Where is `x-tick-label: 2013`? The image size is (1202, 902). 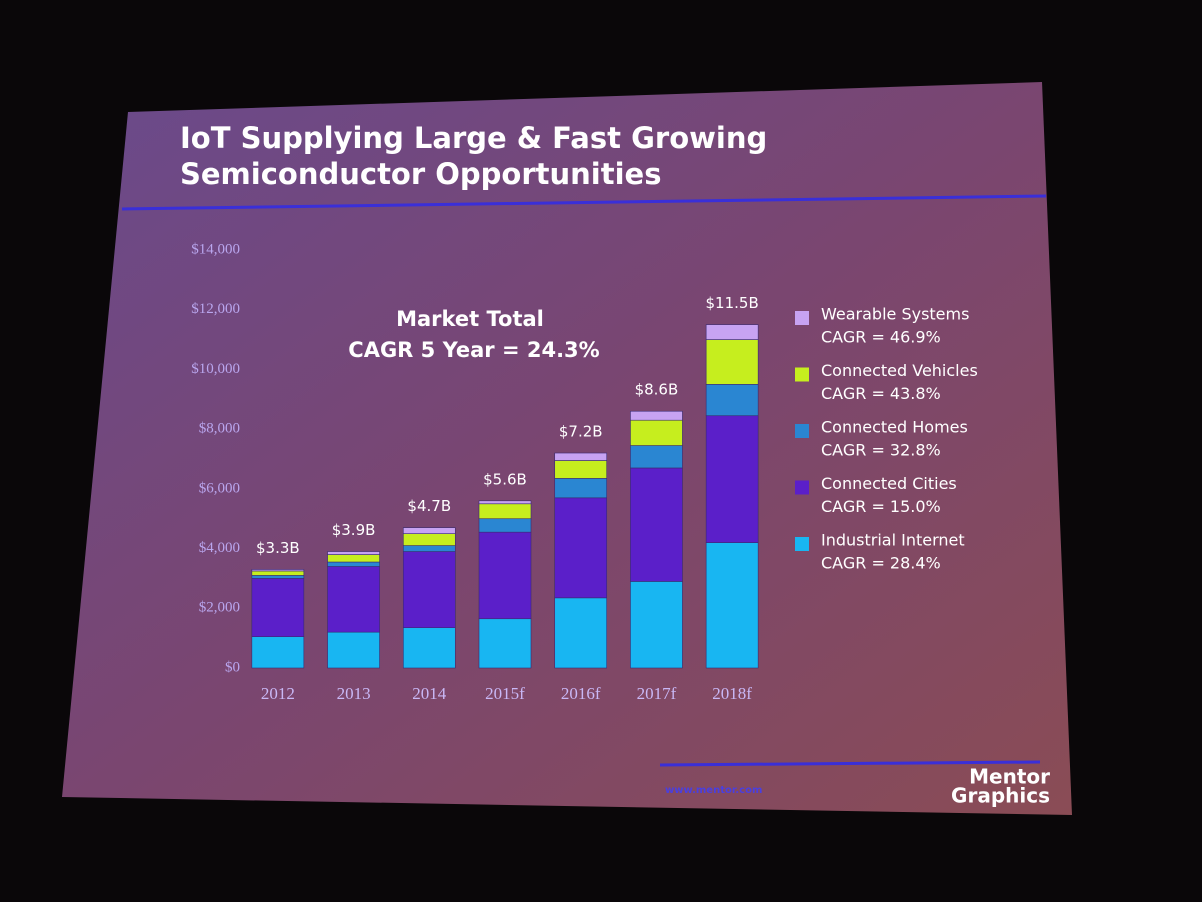
x-tick-label: 2013 is located at coordinates (354, 693).